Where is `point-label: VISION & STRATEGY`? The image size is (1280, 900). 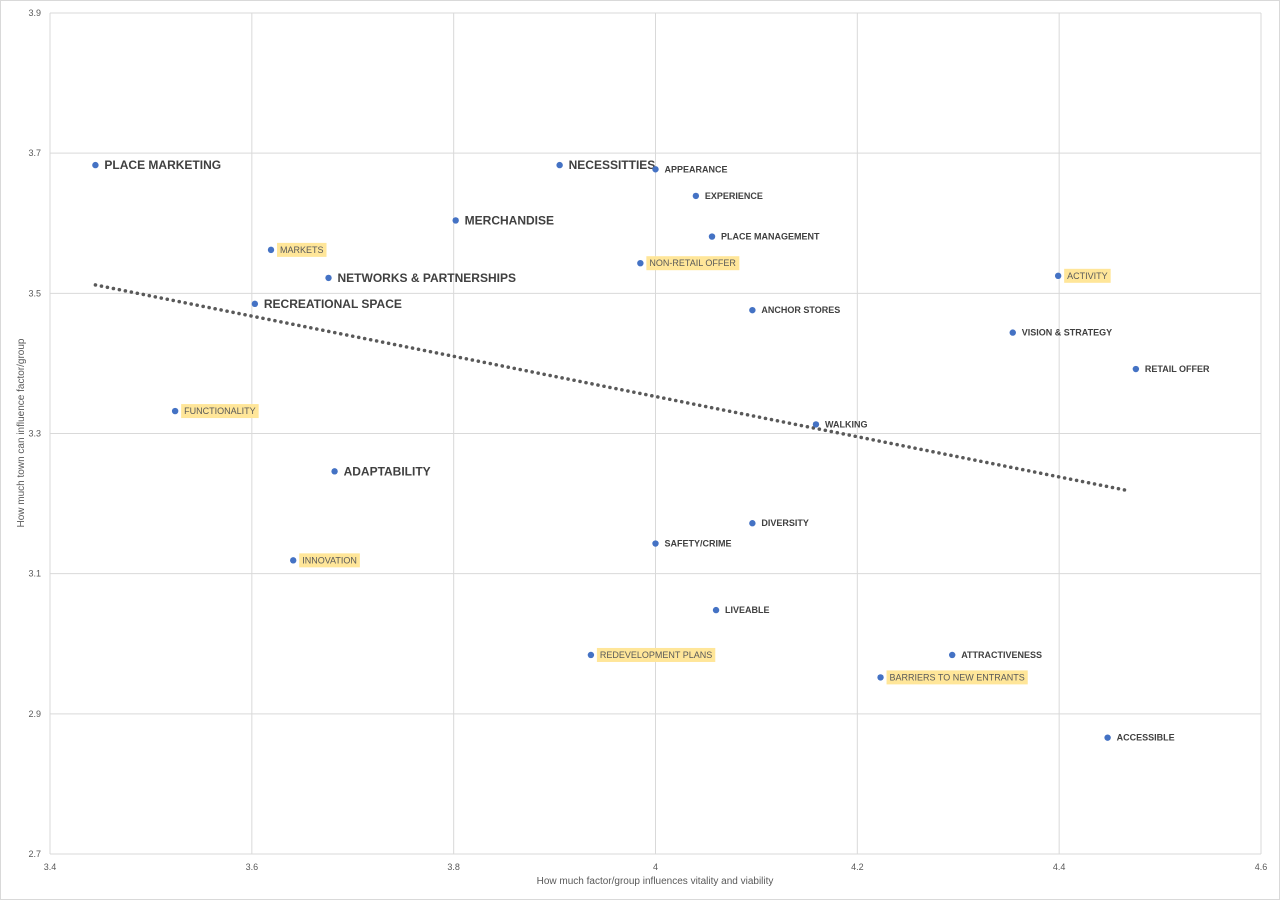 point-label: VISION & STRATEGY is located at coordinates (1067, 333).